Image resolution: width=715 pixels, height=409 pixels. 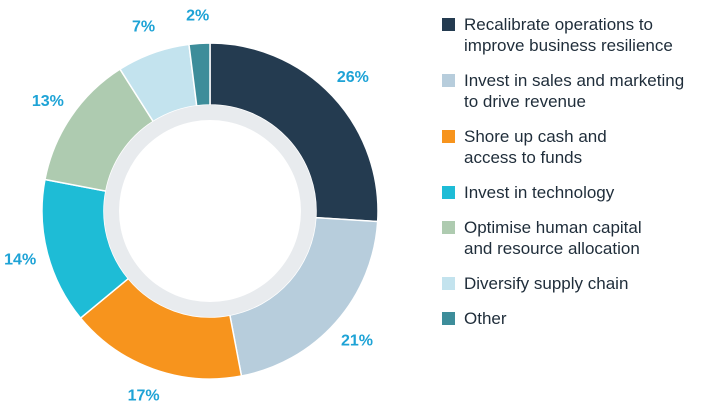 I want to click on percent-label-5: 7%, so click(x=143, y=27).